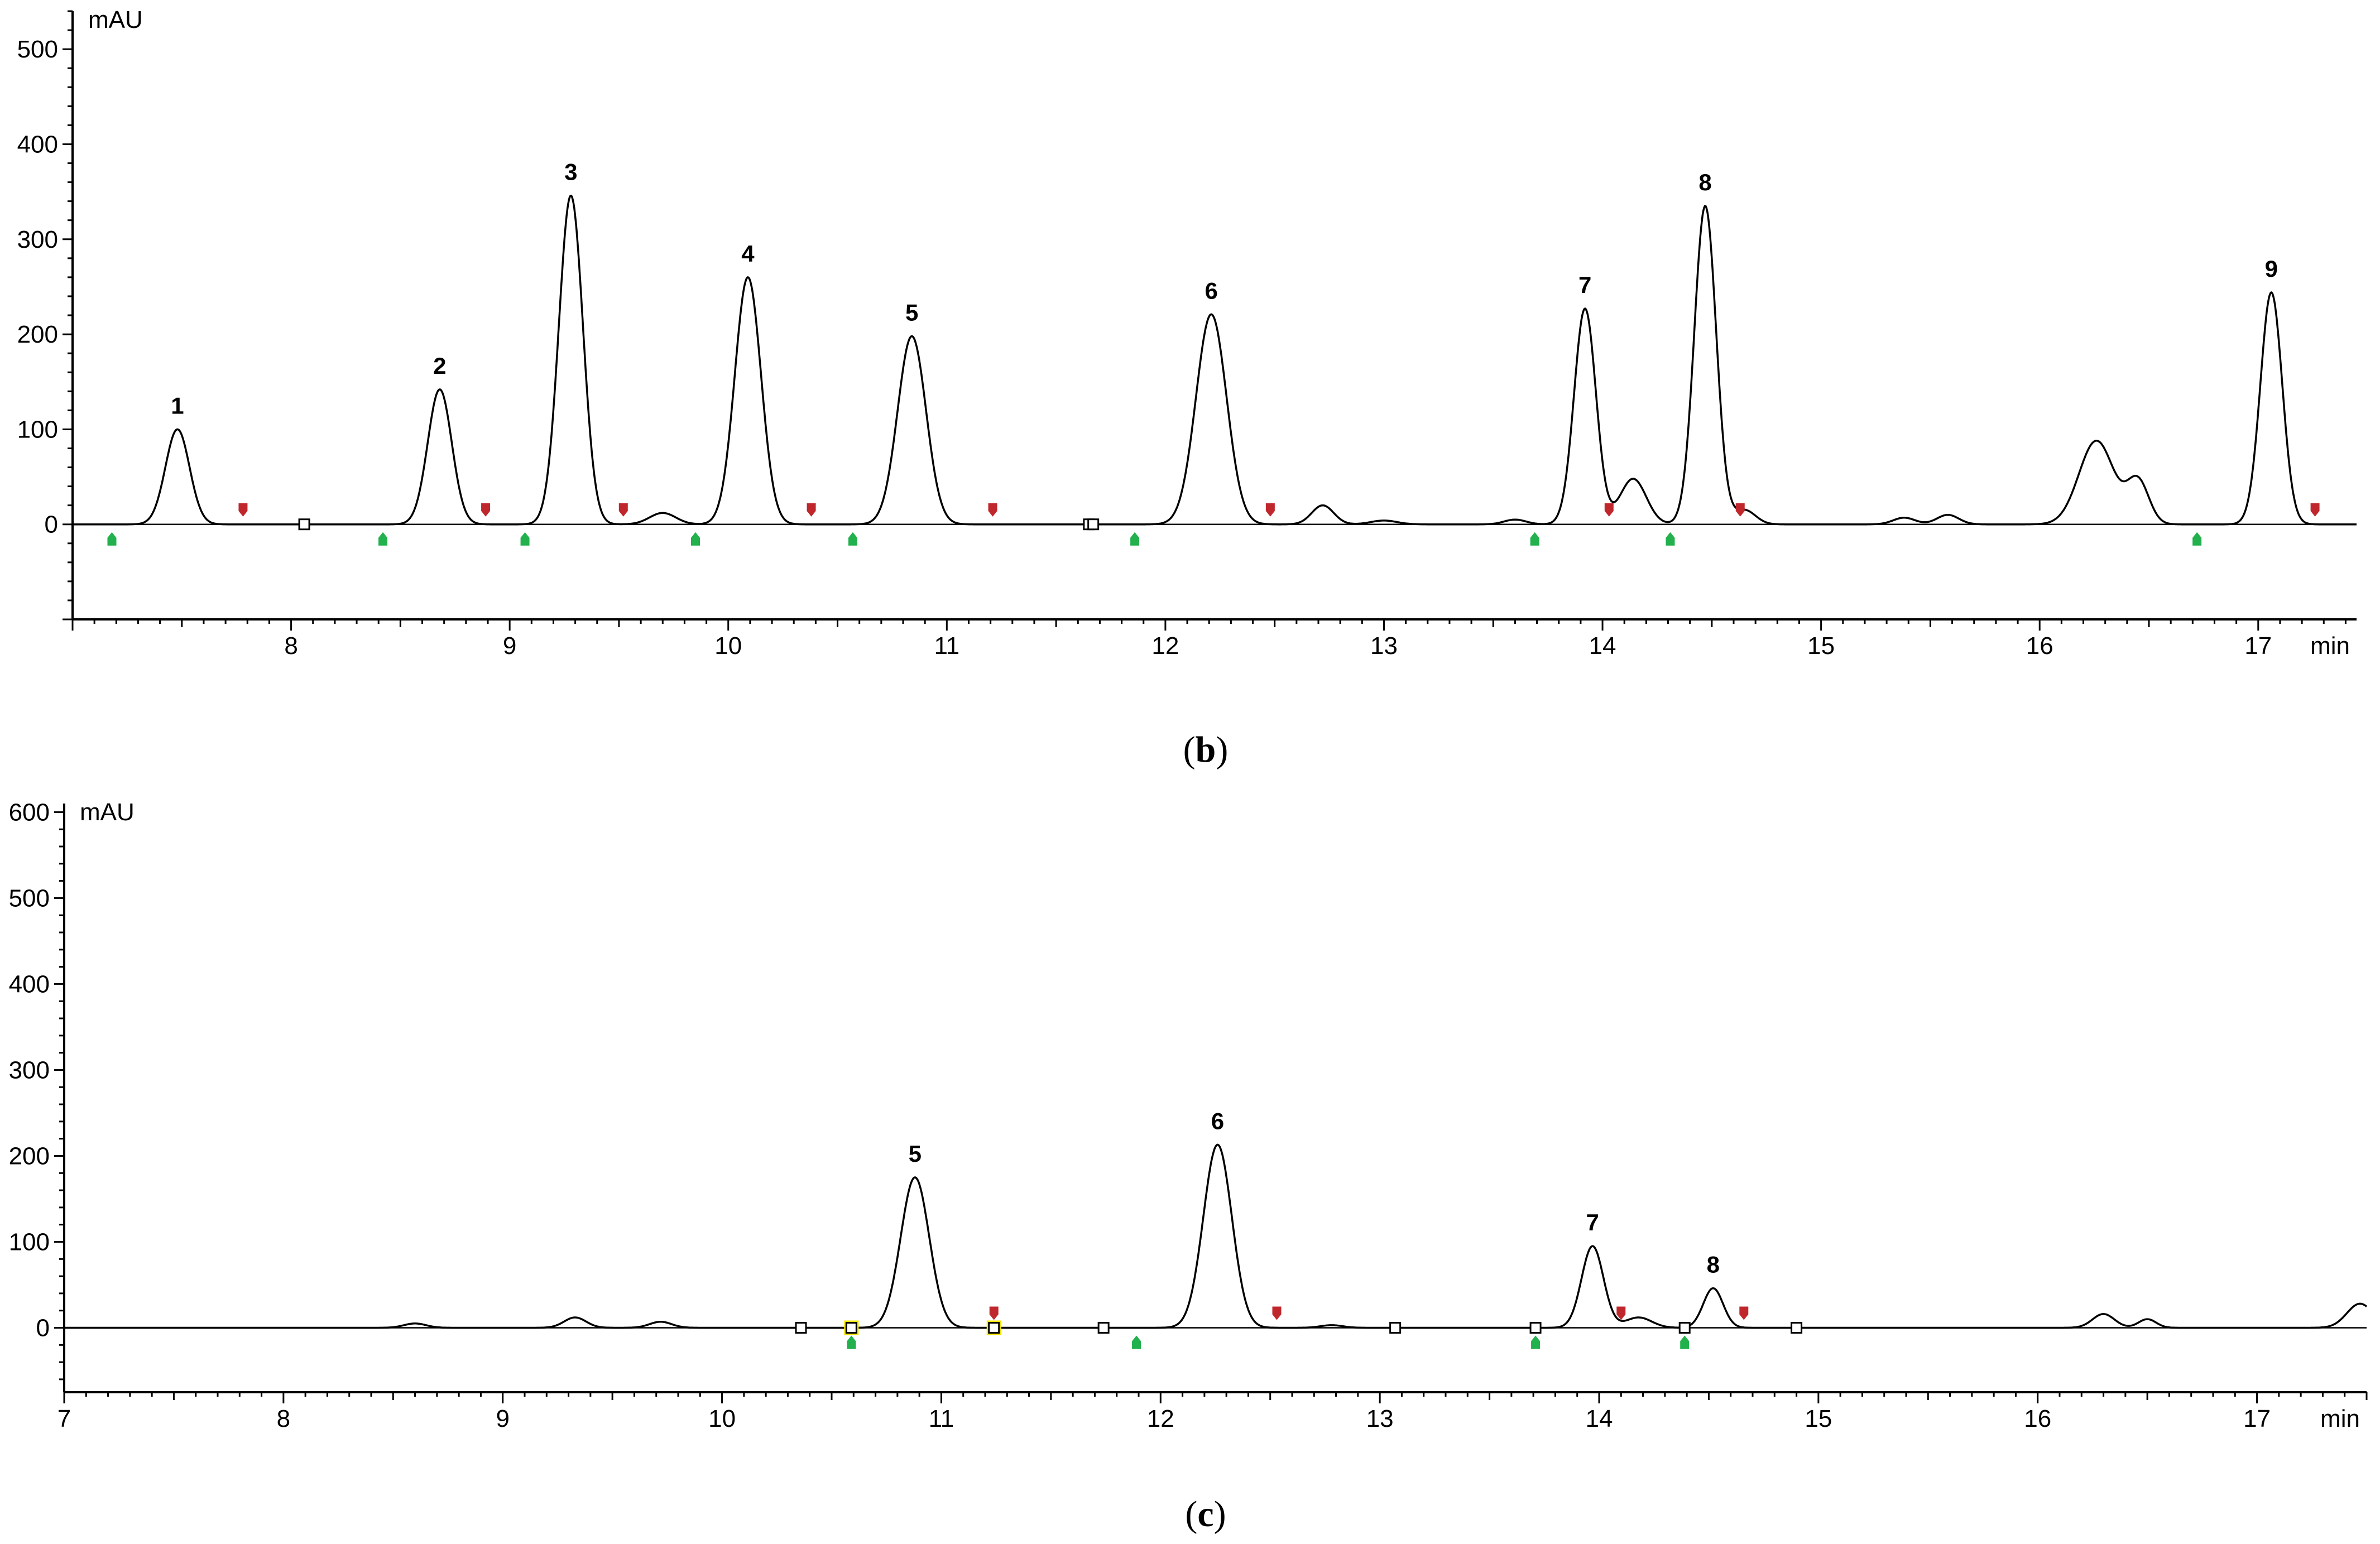  I want to click on peak-label: 1, so click(177, 405).